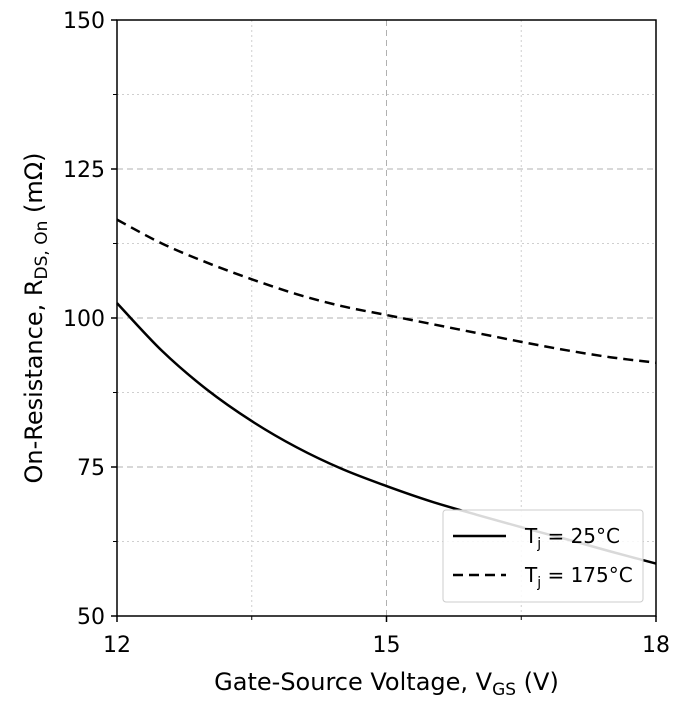 The image size is (686, 705). I want to click on legend-box, so click(543, 556).